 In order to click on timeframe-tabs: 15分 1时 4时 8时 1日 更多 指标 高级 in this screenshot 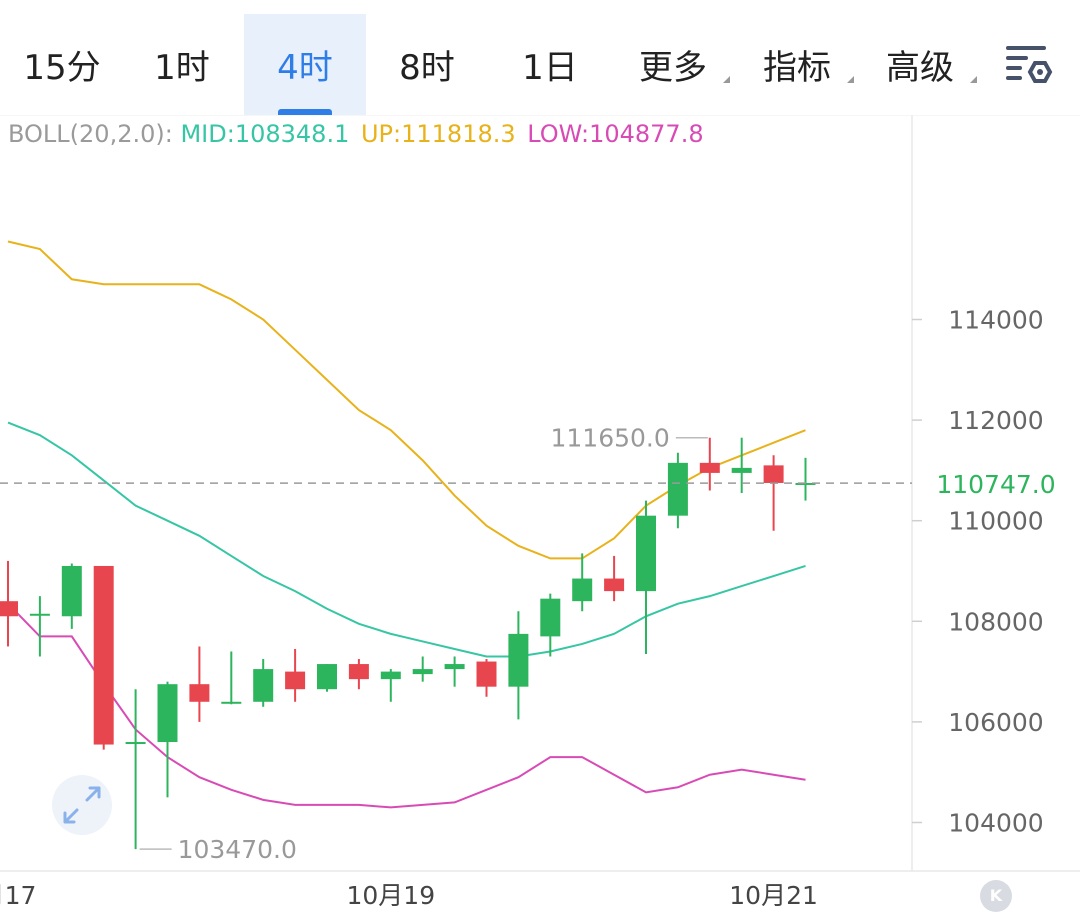, I will do `click(540, 57)`.